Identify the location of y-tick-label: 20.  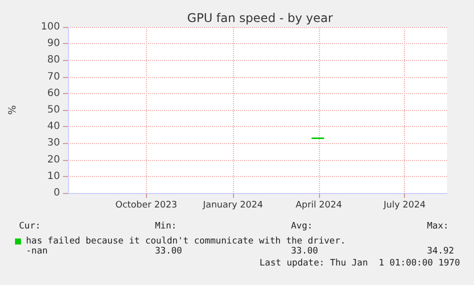
(53, 160).